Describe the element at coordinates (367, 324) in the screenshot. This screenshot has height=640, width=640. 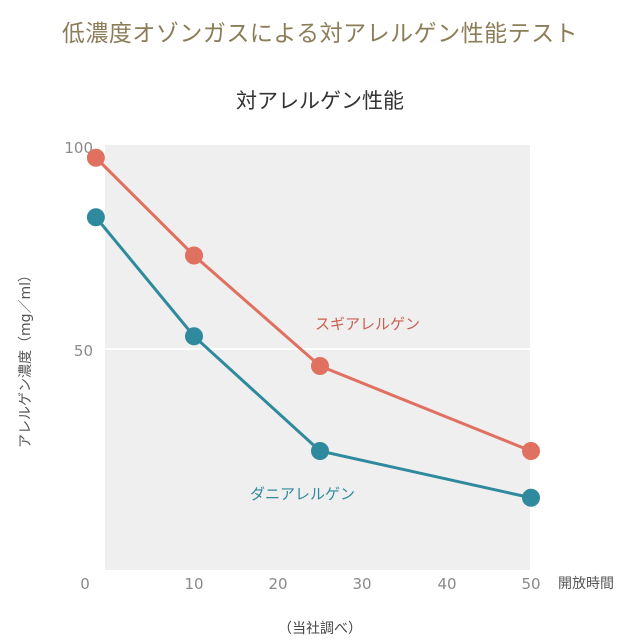
I see `series-label-sugi: スギアレルゲン` at that location.